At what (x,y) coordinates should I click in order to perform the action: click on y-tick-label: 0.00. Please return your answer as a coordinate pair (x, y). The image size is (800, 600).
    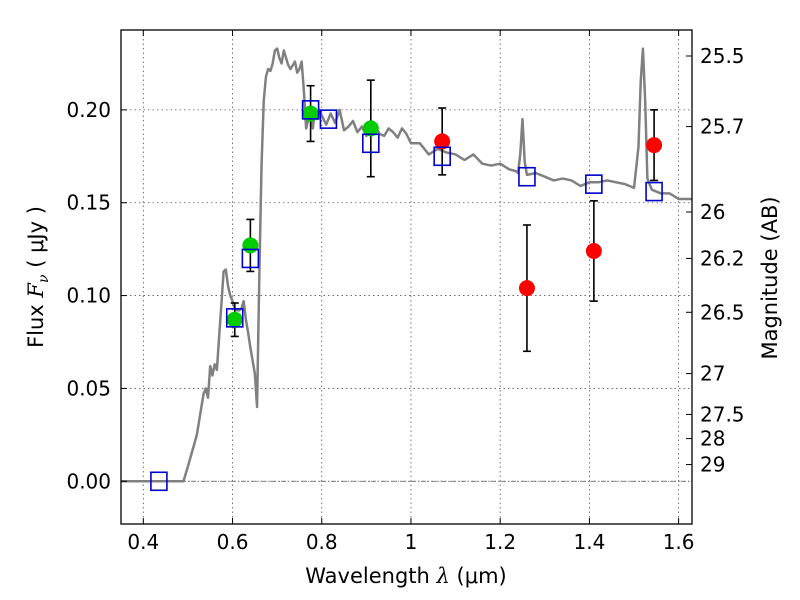
    Looking at the image, I should click on (88, 481).